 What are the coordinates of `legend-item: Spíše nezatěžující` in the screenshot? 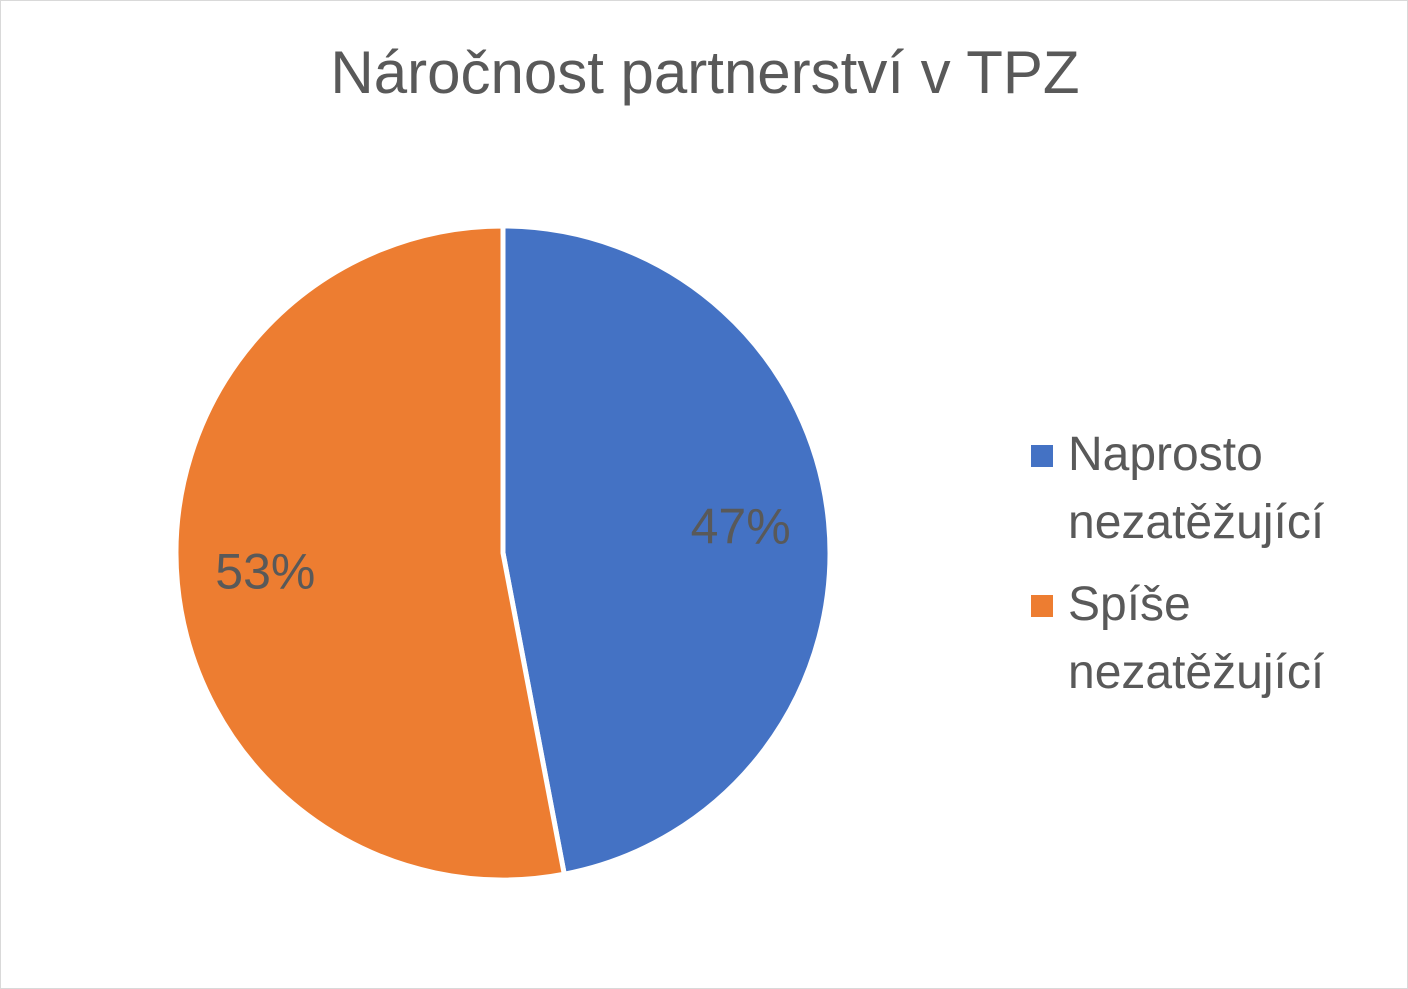 It's located at (1201, 639).